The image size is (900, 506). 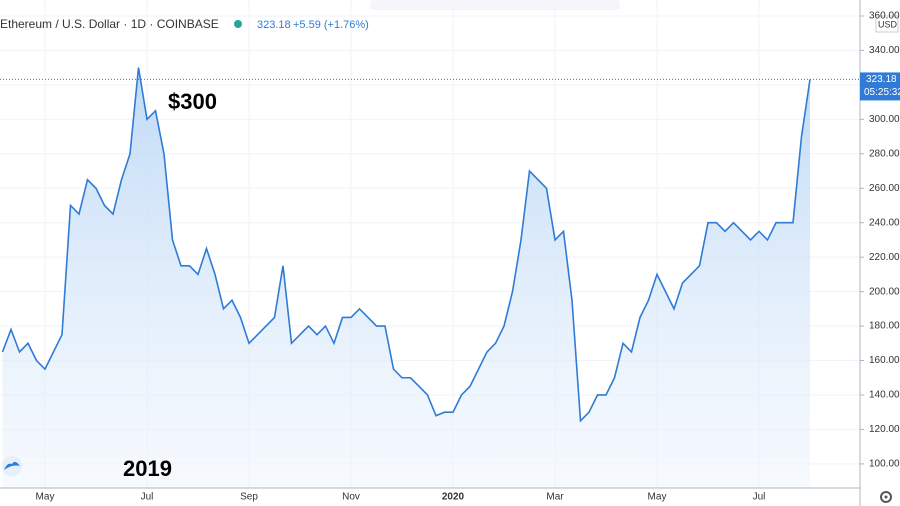 What do you see at coordinates (881, 79) in the screenshot?
I see `price-tag-label: 323.18` at bounding box center [881, 79].